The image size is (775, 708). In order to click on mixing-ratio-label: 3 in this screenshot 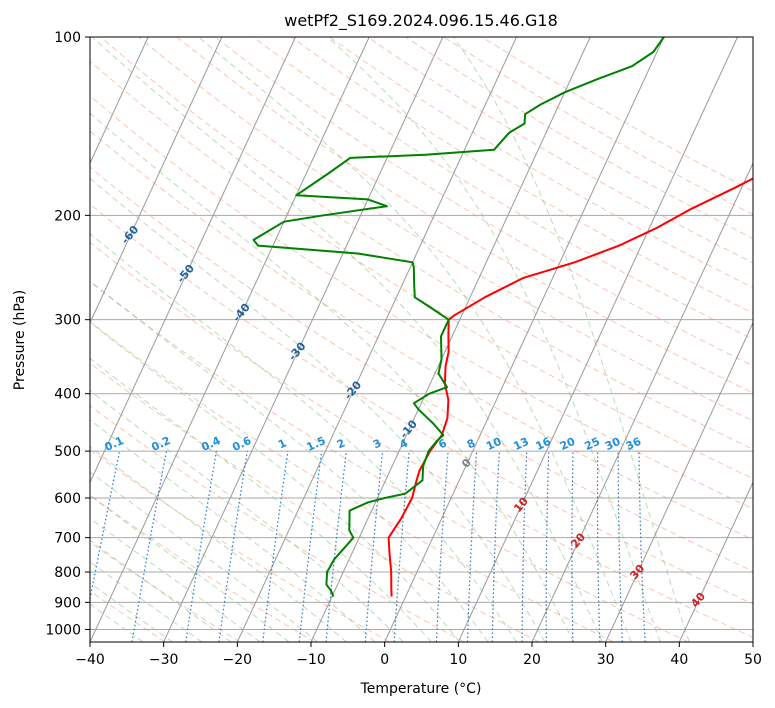, I will do `click(377, 443)`.